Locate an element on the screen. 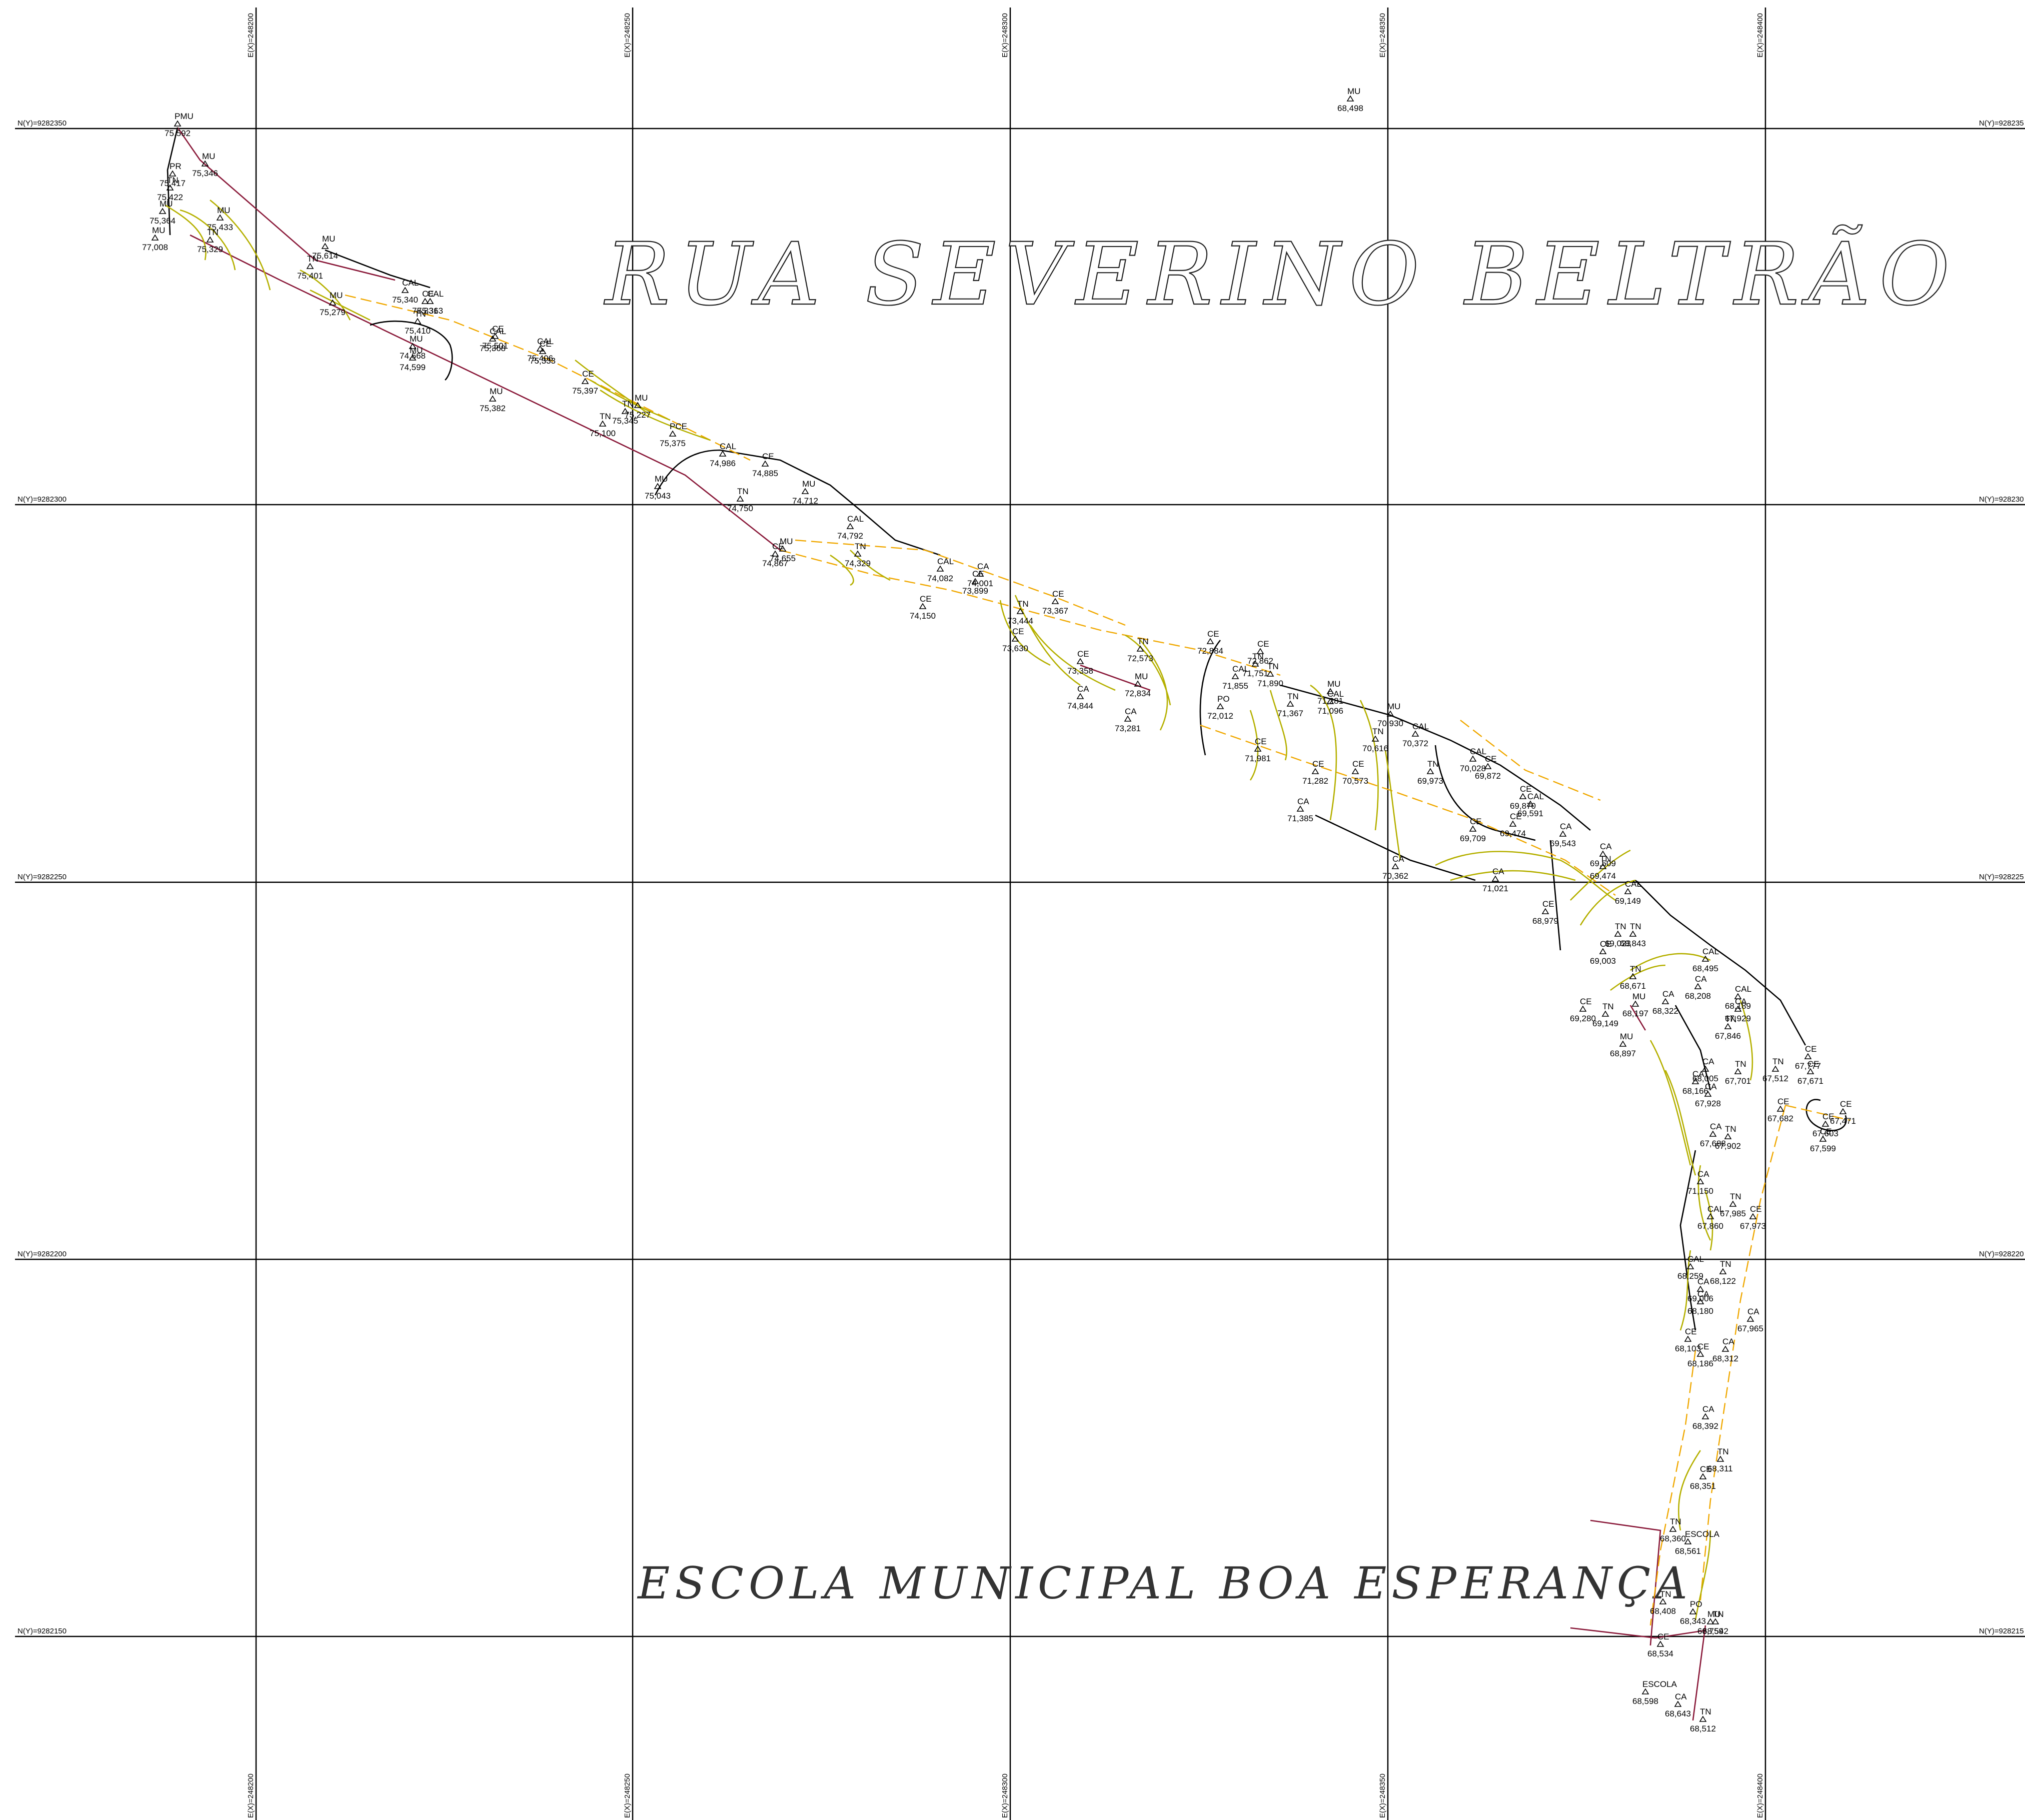 The width and height of the screenshot is (2025, 1820). survey-point-elevation: 67,860 is located at coordinates (1710, 1226).